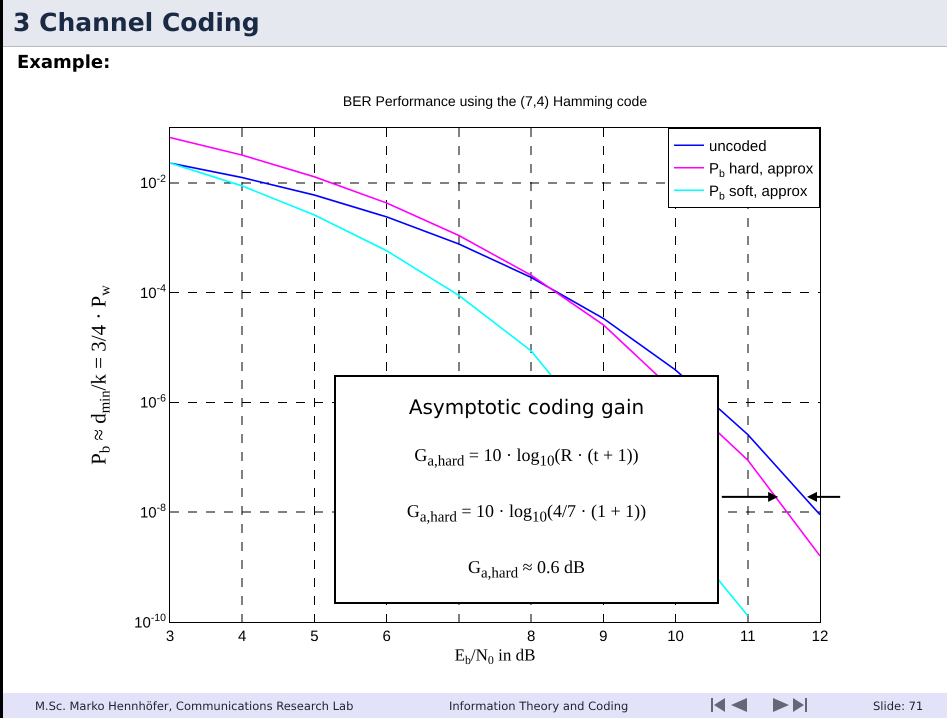 Image resolution: width=947 pixels, height=718 pixels. I want to click on y-tick-label: 10$^{-10}$, so click(150, 622).